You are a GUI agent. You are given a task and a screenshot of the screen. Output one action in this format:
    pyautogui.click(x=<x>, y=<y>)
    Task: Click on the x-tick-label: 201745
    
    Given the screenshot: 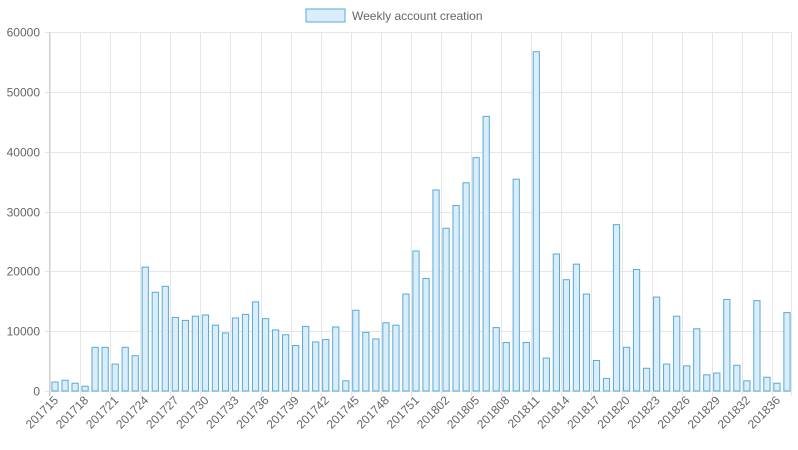 What is the action you would take?
    pyautogui.click(x=343, y=412)
    